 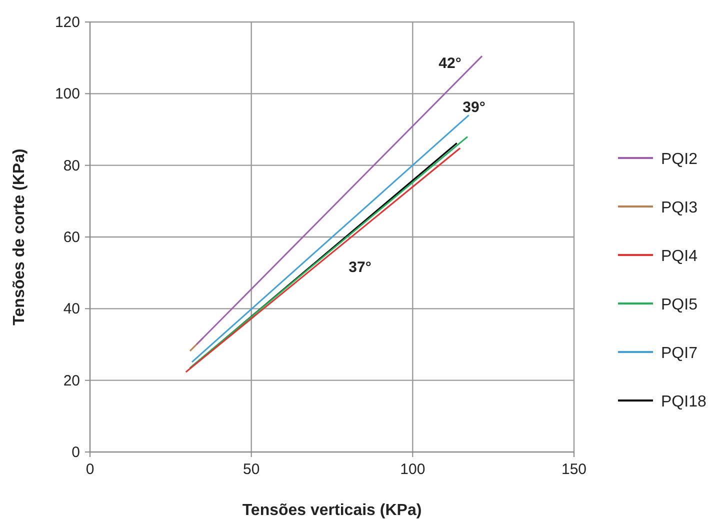 I want to click on legend-label: PQI3, so click(x=679, y=208).